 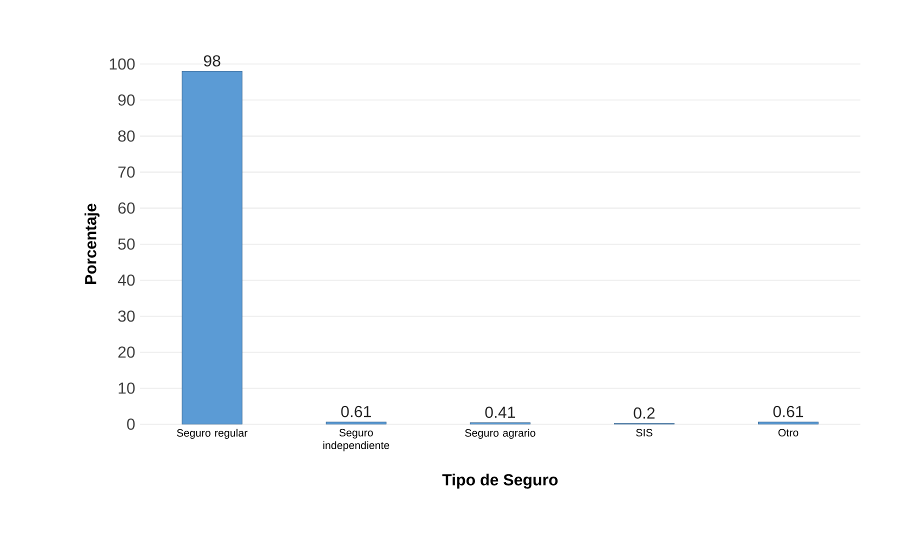 I want to click on data-label: 0.41, so click(x=500, y=412).